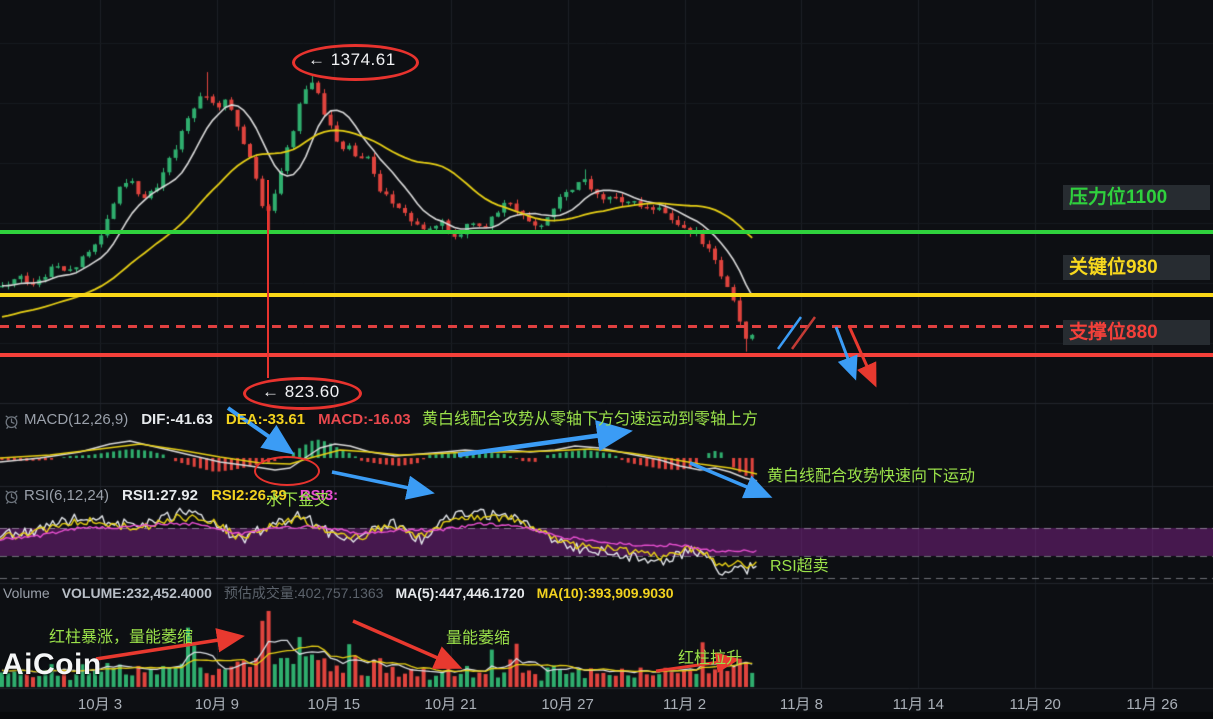  Describe the element at coordinates (319, 495) in the screenshot. I see `rsi3-value: RSI3:` at that location.